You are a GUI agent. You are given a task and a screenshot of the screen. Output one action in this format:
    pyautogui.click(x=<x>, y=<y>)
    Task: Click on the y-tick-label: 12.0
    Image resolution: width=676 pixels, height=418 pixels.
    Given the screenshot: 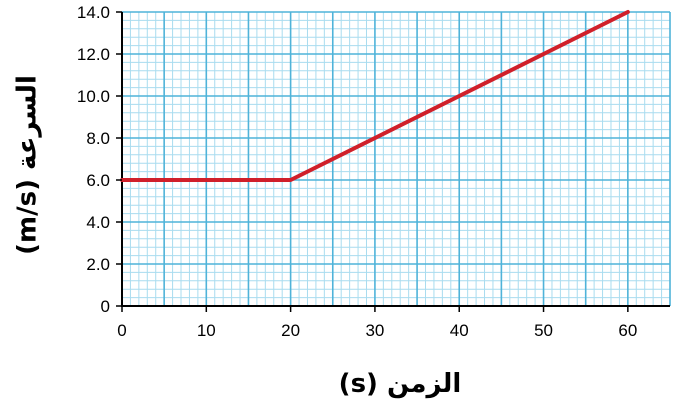 What is the action you would take?
    pyautogui.click(x=93, y=54)
    